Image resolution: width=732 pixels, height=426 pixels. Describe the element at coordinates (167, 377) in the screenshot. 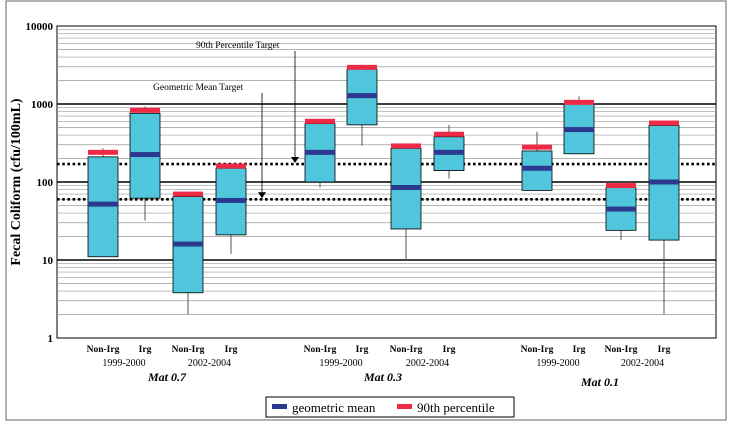

I see `site-label: Mat 0.7` at that location.